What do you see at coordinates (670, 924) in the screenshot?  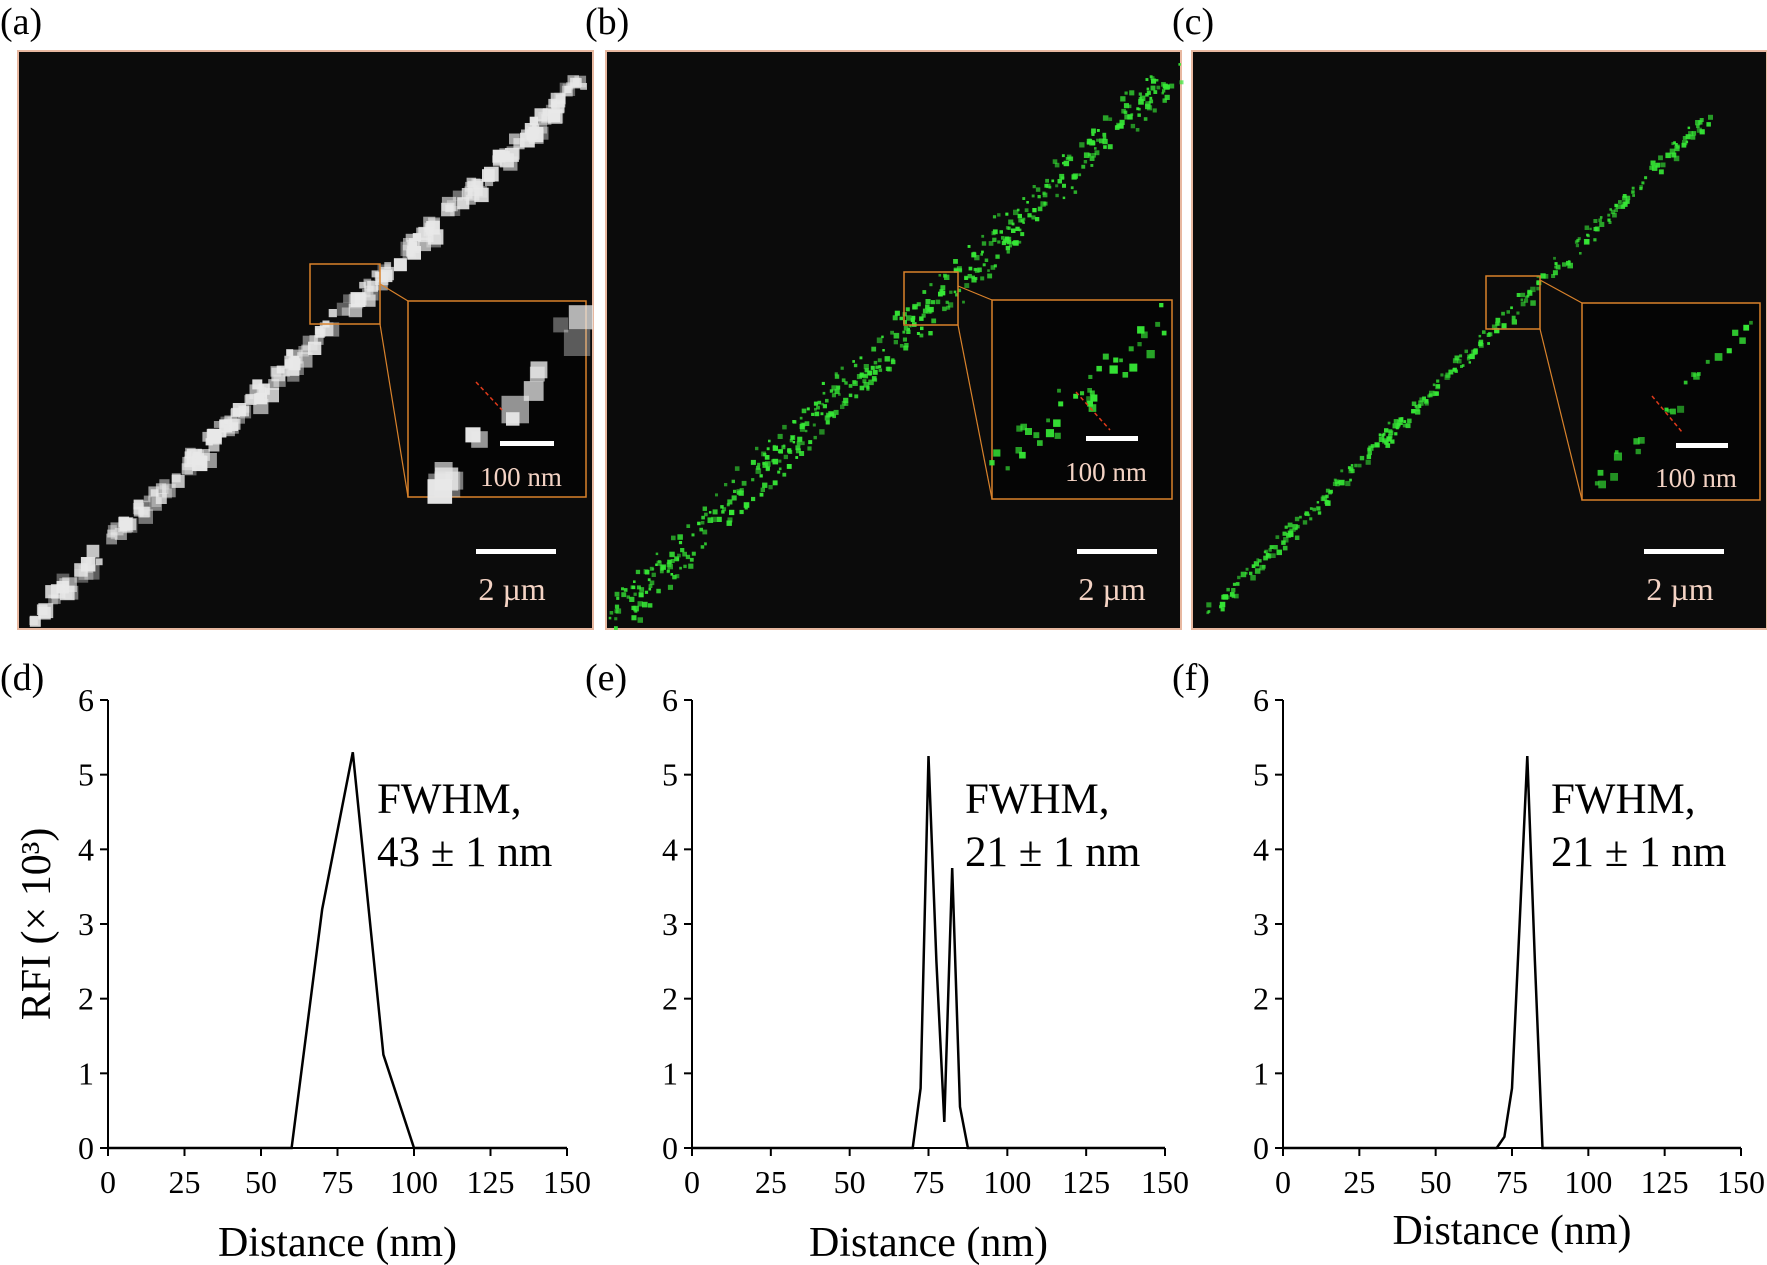 I see `y-tick-label: 3` at bounding box center [670, 924].